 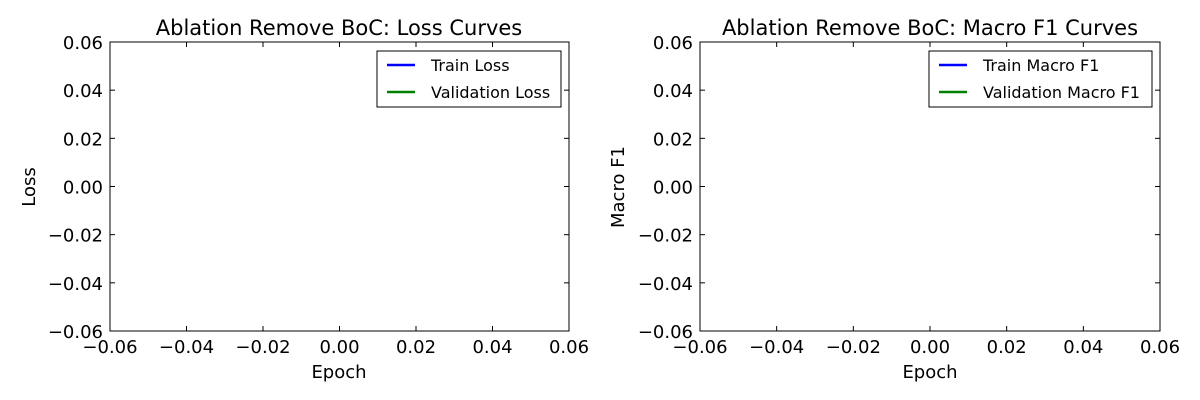 What do you see at coordinates (673, 43) in the screenshot?
I see `macro-f1-y-tick-label: 0.06` at bounding box center [673, 43].